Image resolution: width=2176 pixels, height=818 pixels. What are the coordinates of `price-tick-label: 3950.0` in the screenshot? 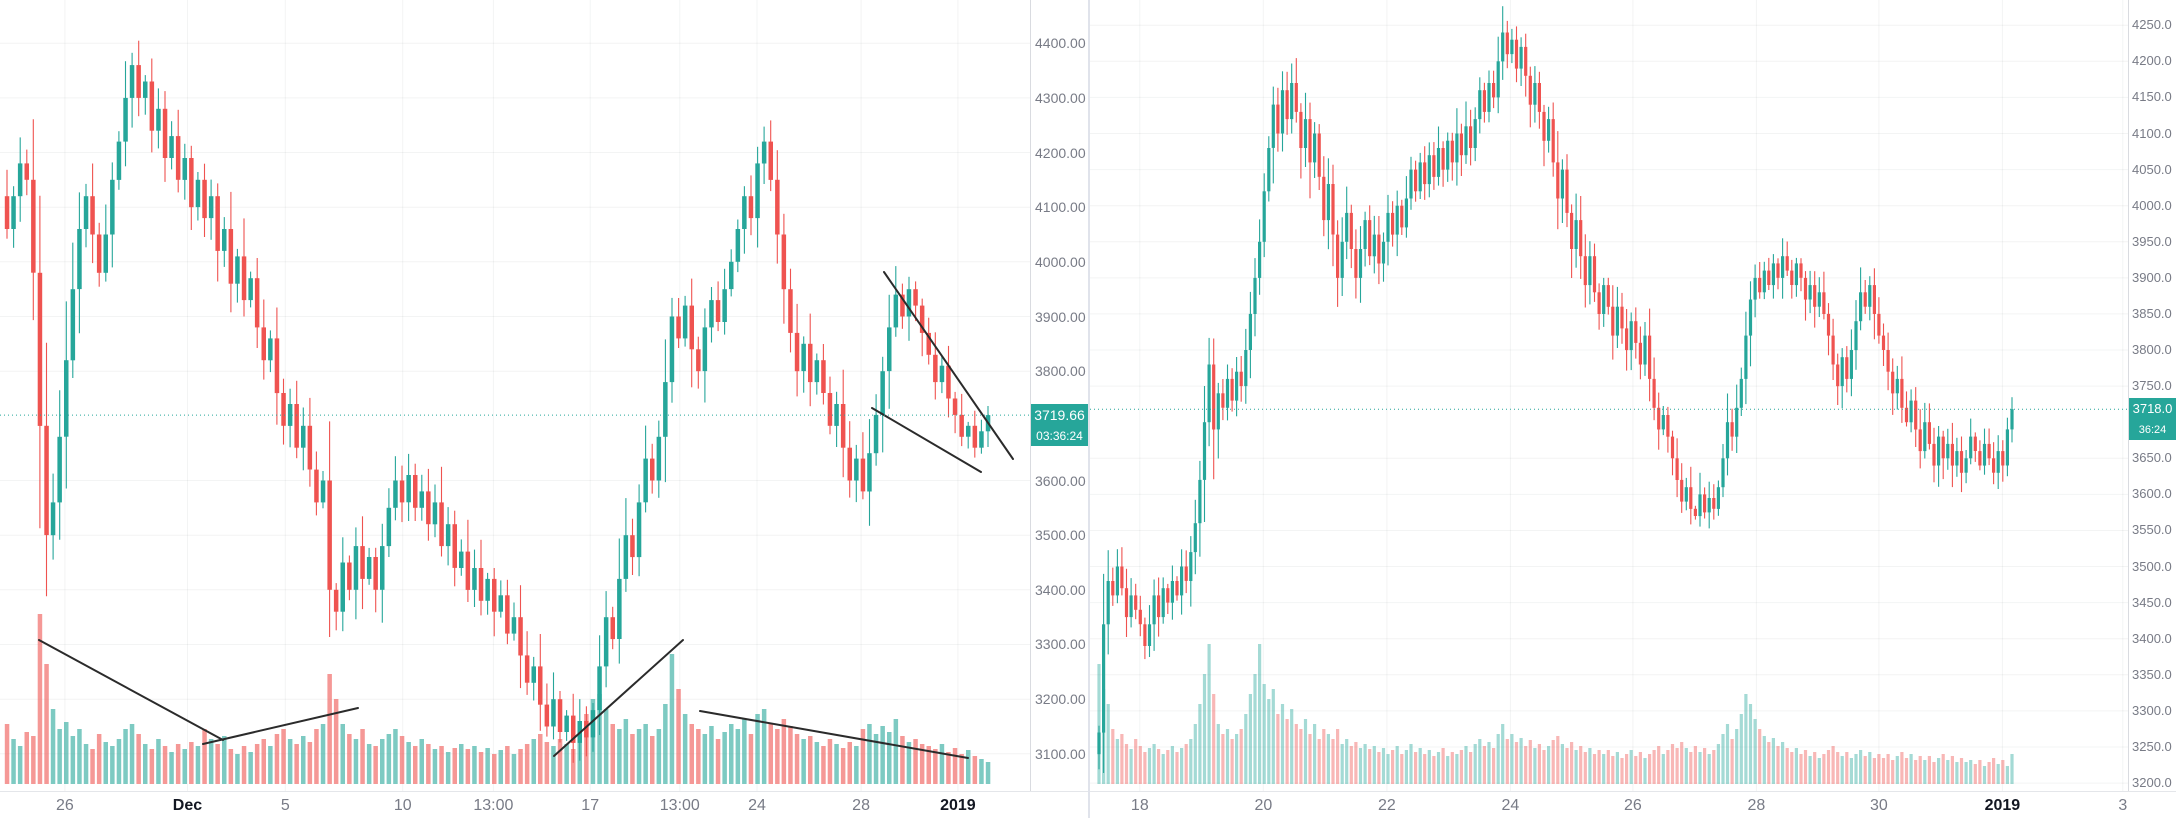 It's located at (2152, 241).